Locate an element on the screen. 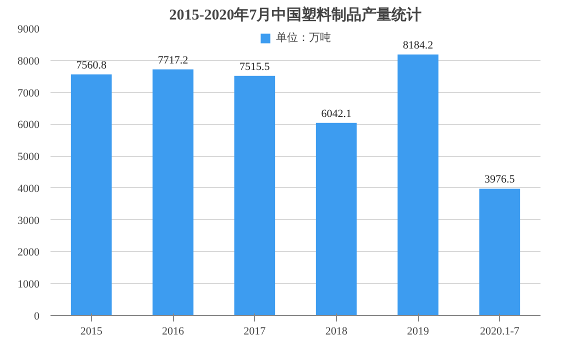 This screenshot has height=348, width=563. x-tick-label: 2019 is located at coordinates (418, 332).